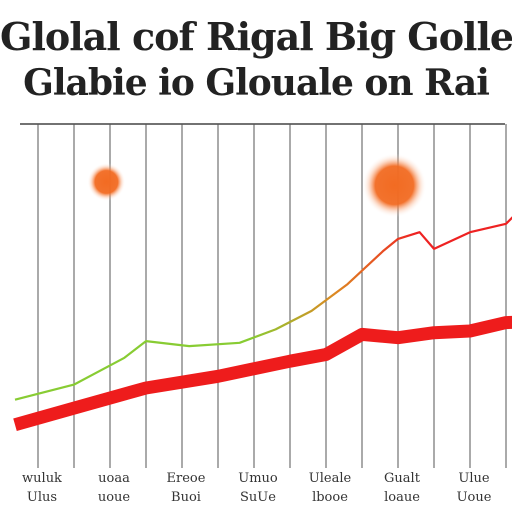 The image size is (512, 512). Describe the element at coordinates (473, 478) in the screenshot. I see `x-tick-label-6-1: Ulue` at that location.